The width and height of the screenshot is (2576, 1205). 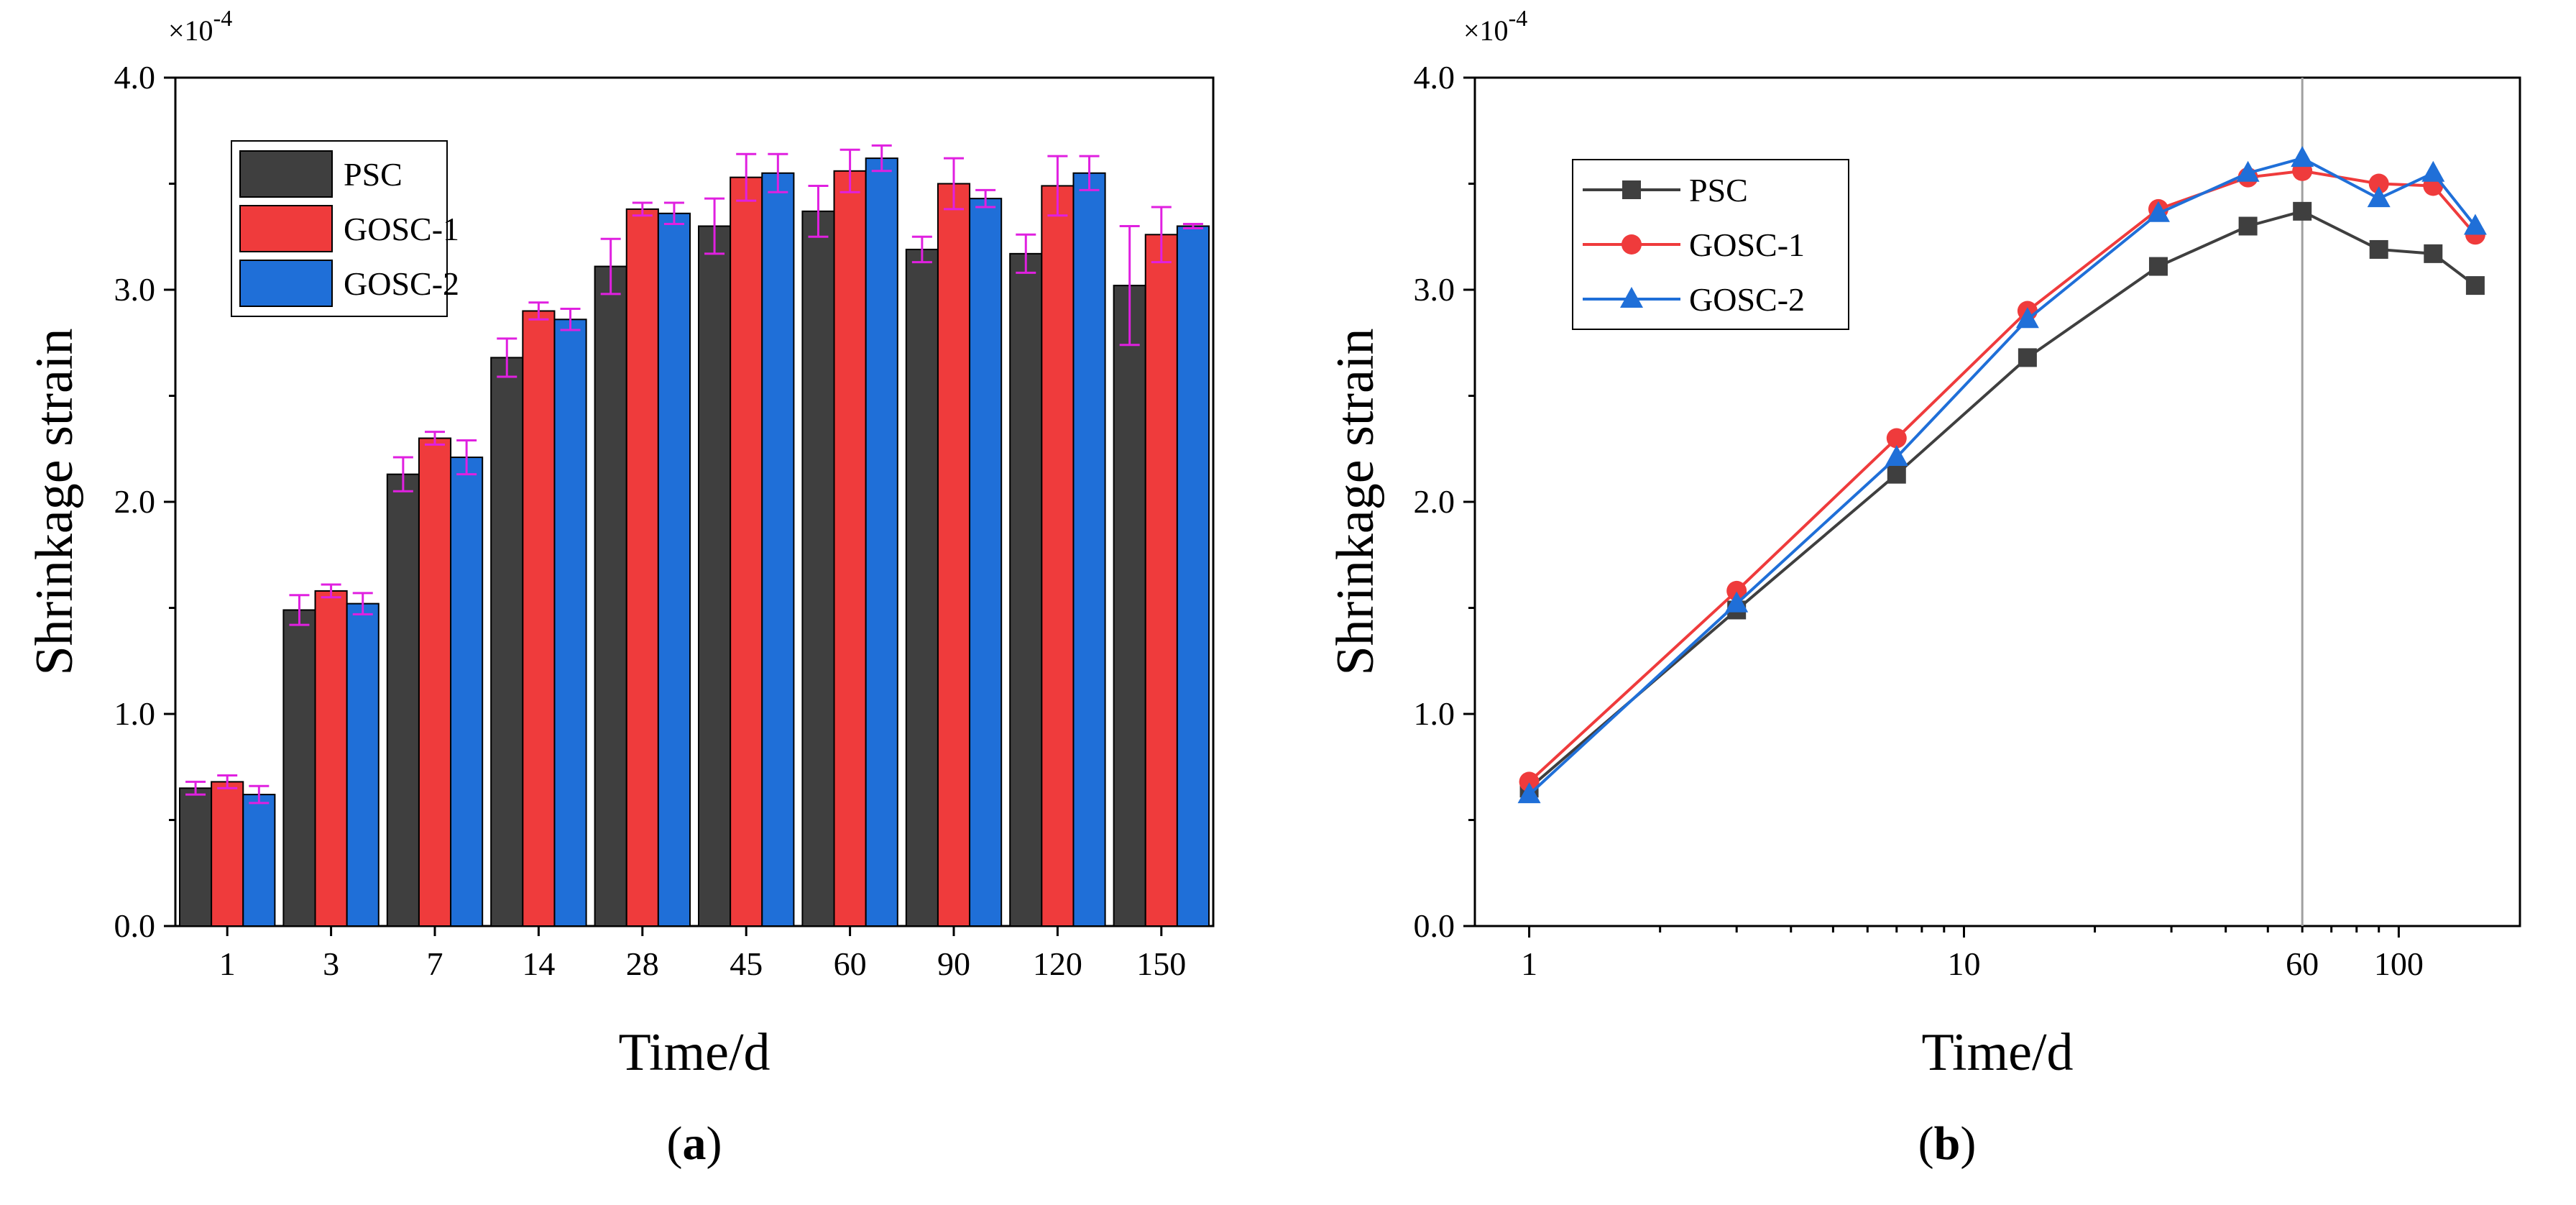 I want to click on legend-label-b-gosc-2: GOSC-2, so click(x=1747, y=299).